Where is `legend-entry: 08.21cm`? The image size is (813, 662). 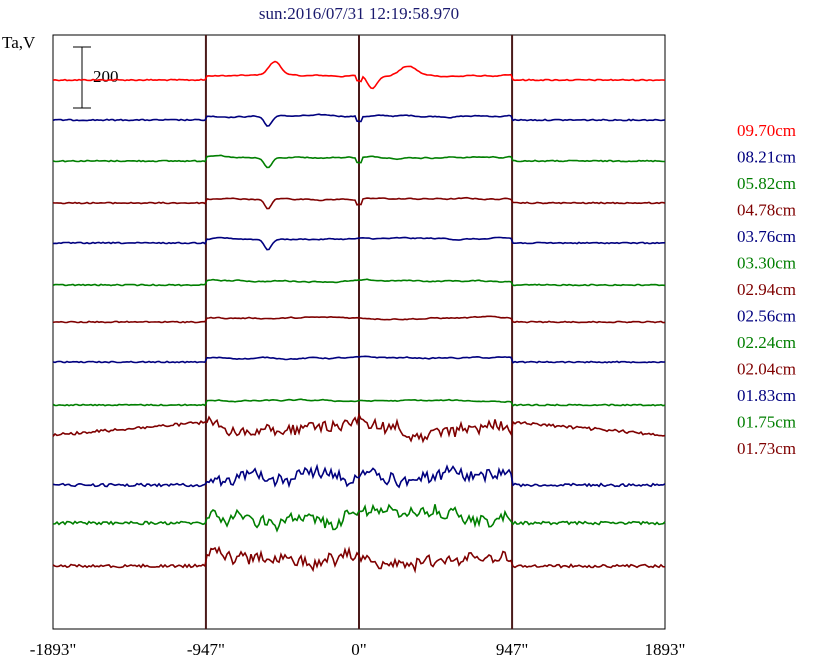 legend-entry: 08.21cm is located at coordinates (766, 157).